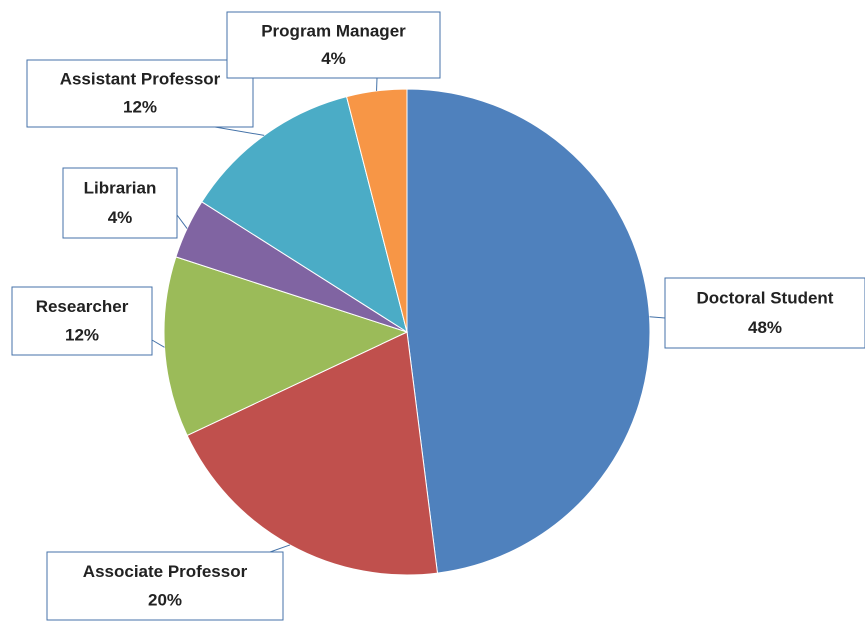  What do you see at coordinates (82, 306) in the screenshot?
I see `slice-label: Researcher` at bounding box center [82, 306].